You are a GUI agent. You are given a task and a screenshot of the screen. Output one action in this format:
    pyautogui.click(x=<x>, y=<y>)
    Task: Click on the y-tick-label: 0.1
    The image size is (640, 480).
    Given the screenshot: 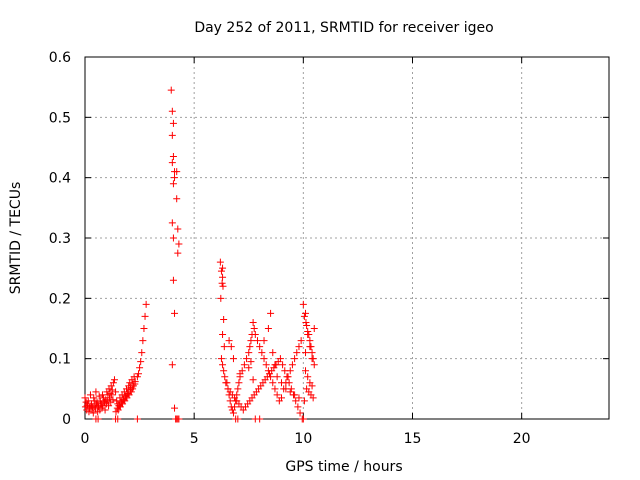 What is the action you would take?
    pyautogui.click(x=60, y=360)
    